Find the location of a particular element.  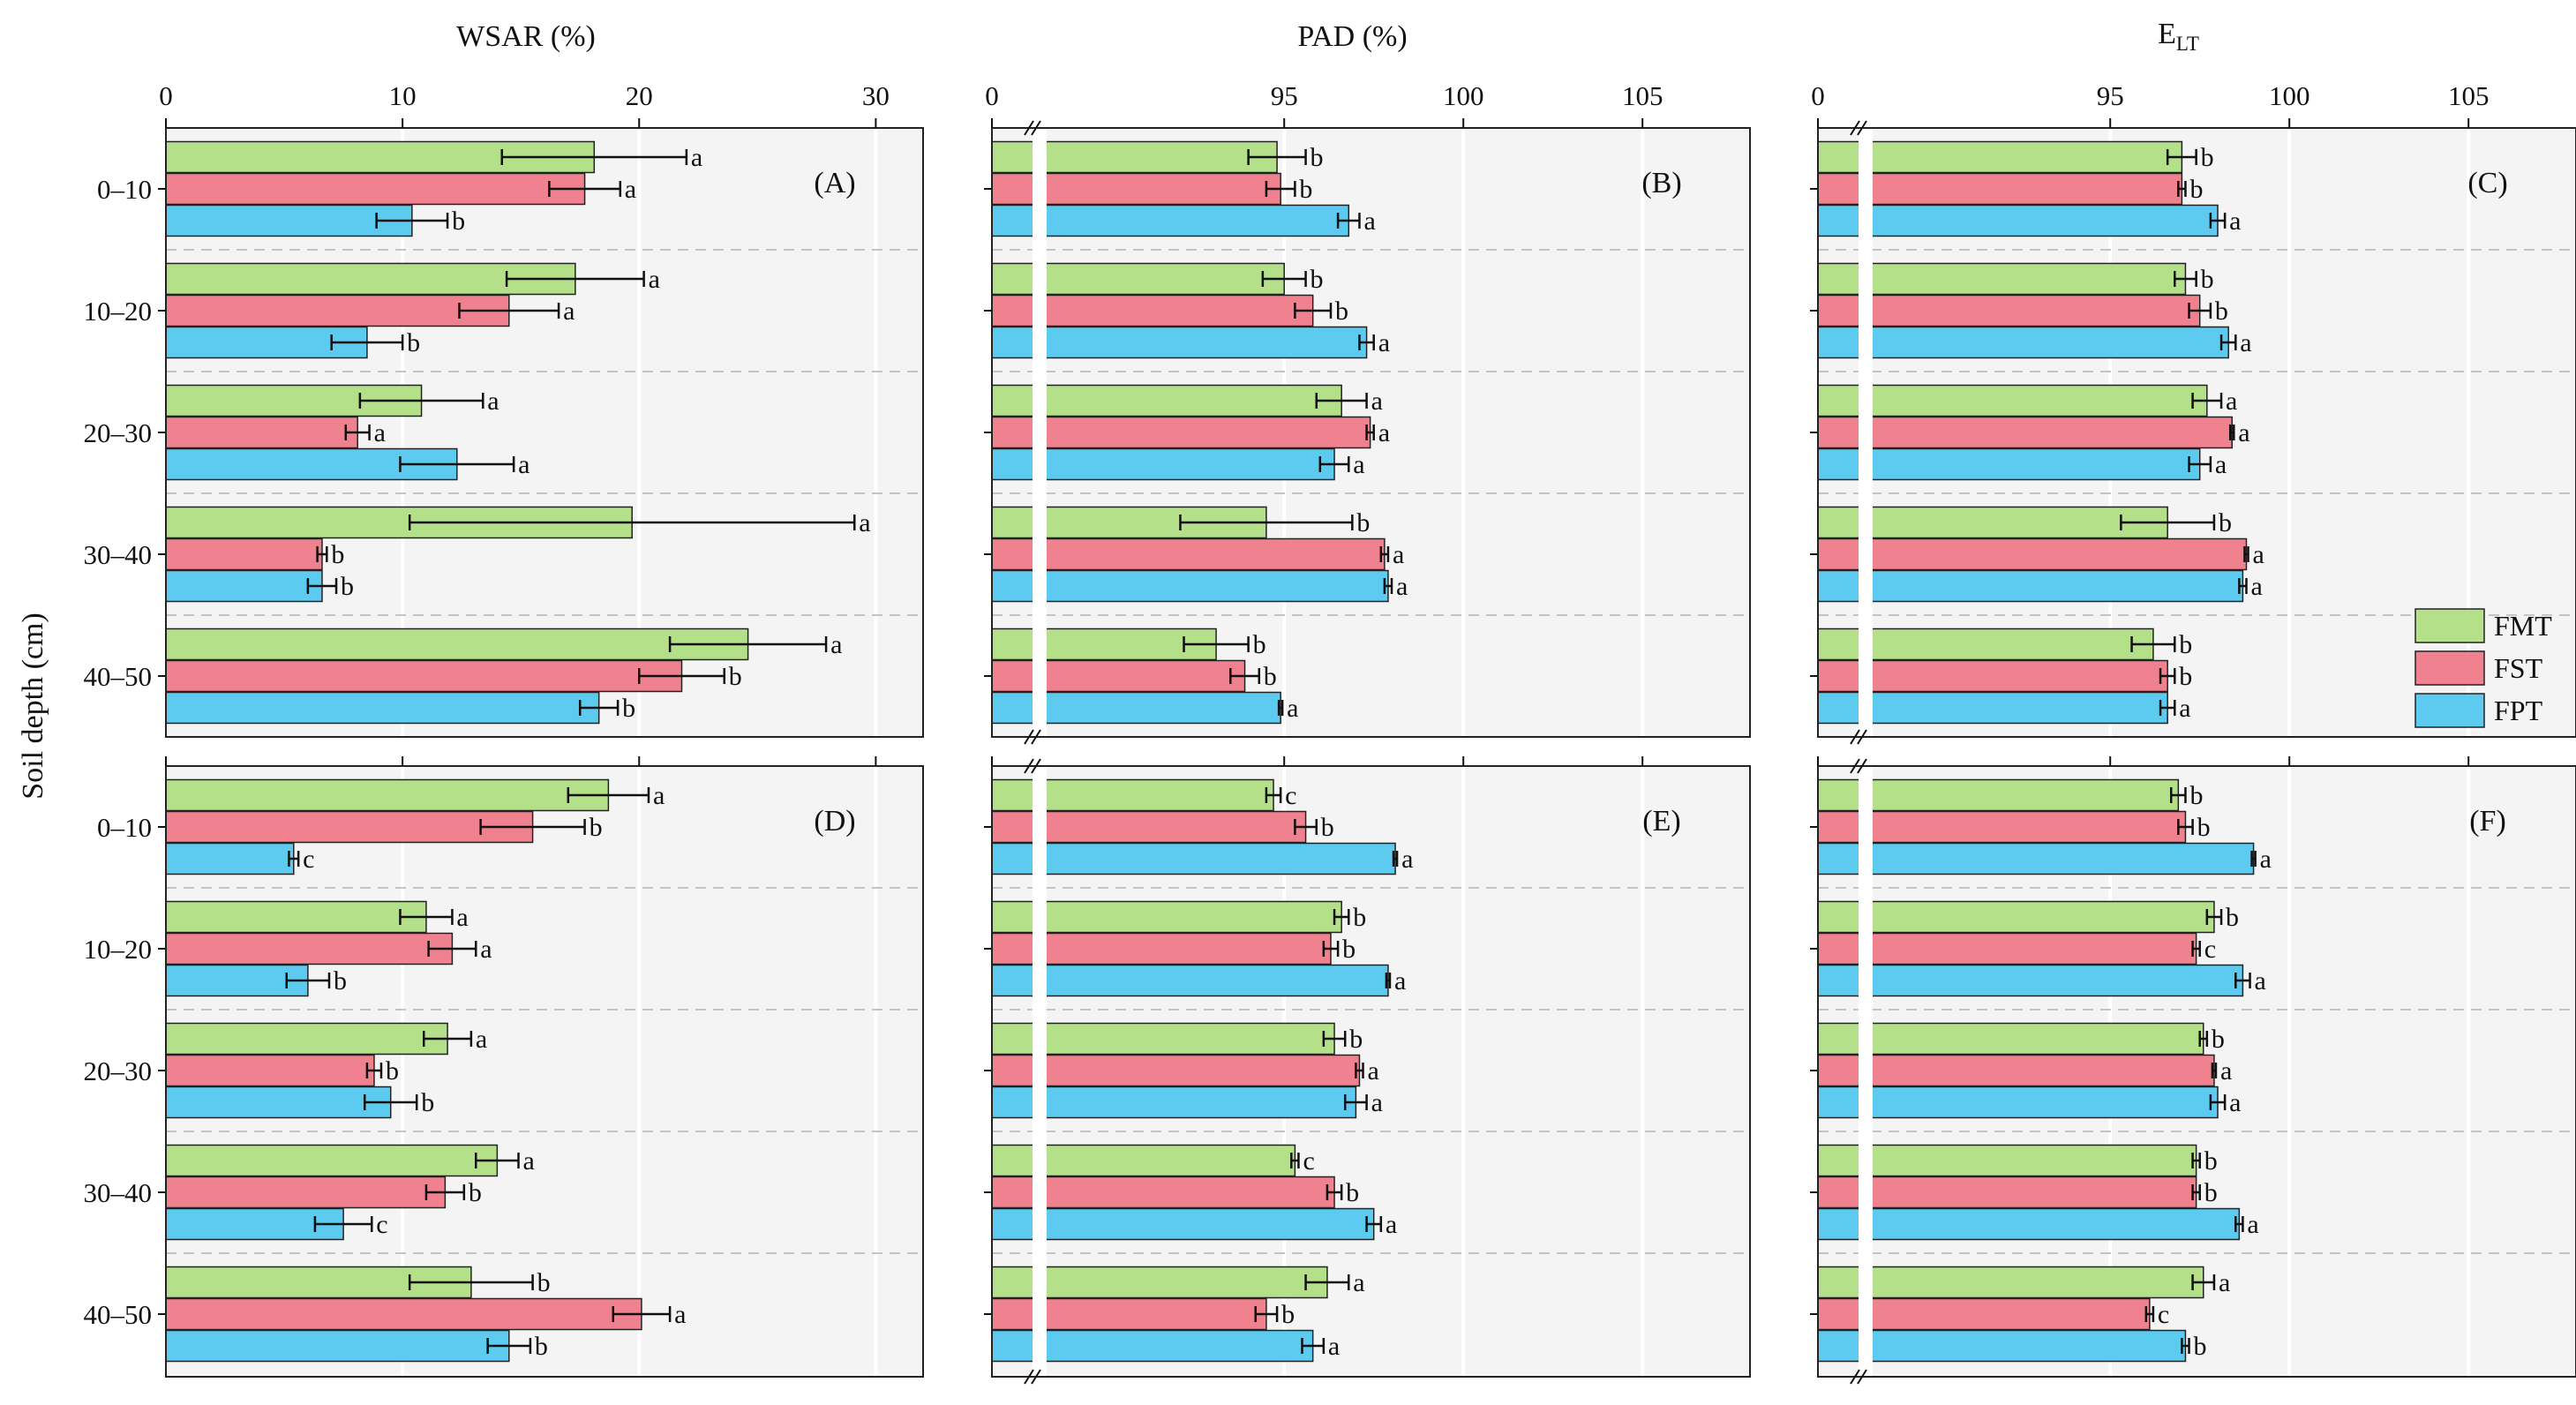

panel-letter: (C) is located at coordinates (2487, 183).